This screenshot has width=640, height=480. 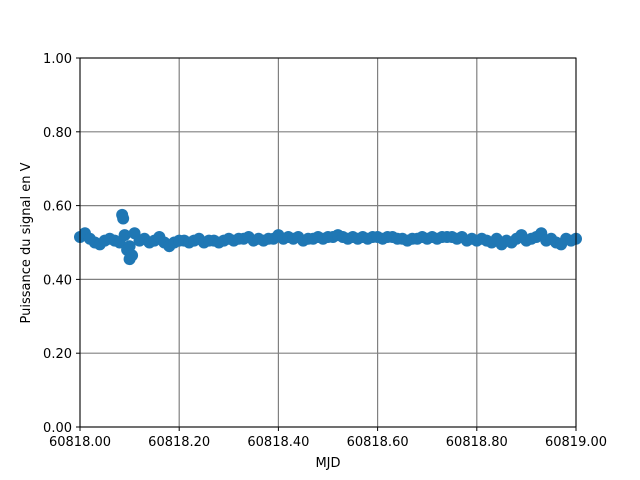 What do you see at coordinates (477, 442) in the screenshot?
I see `x-tick-label: 60818.80` at bounding box center [477, 442].